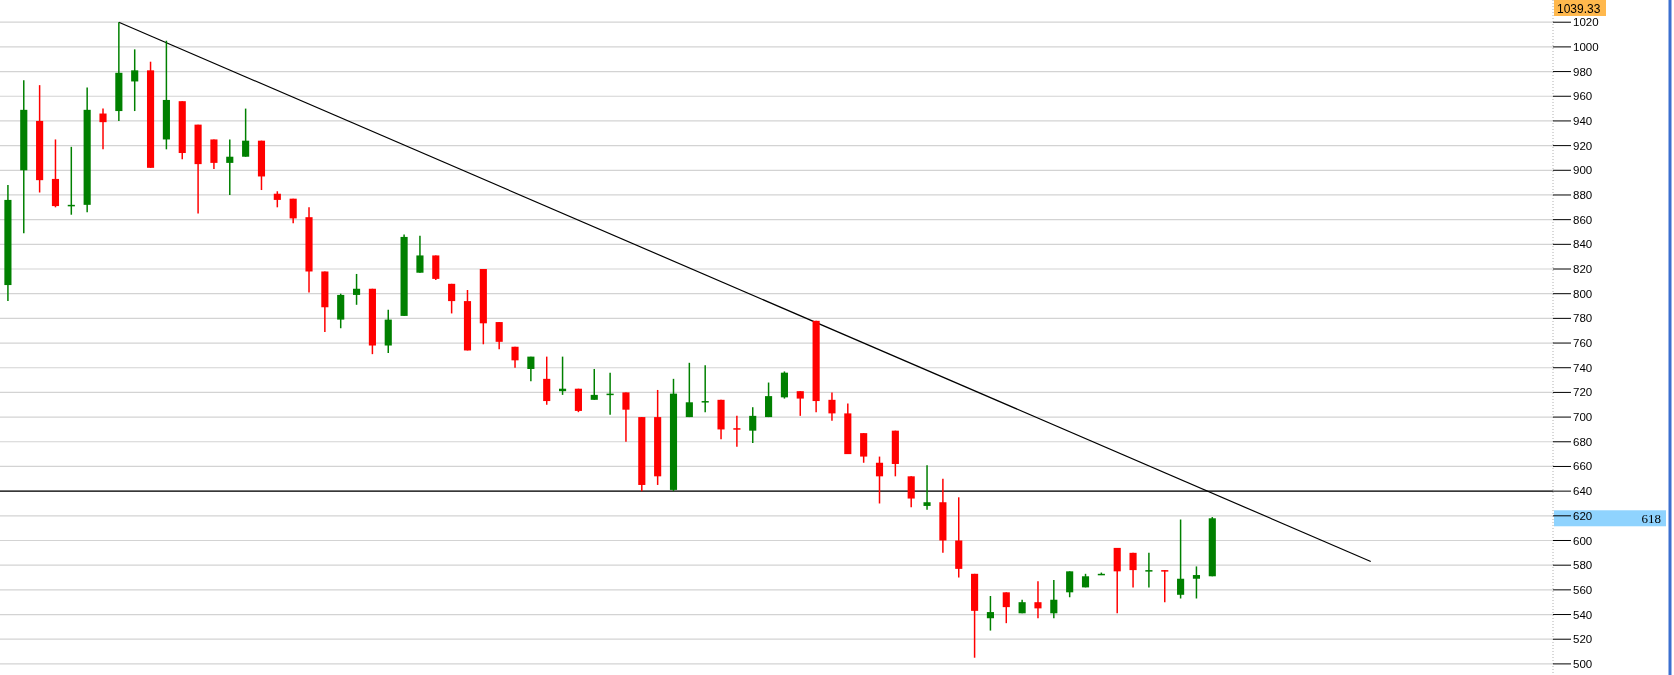 This screenshot has height=675, width=1674. I want to click on y-tick-label: 820, so click(1583, 269).